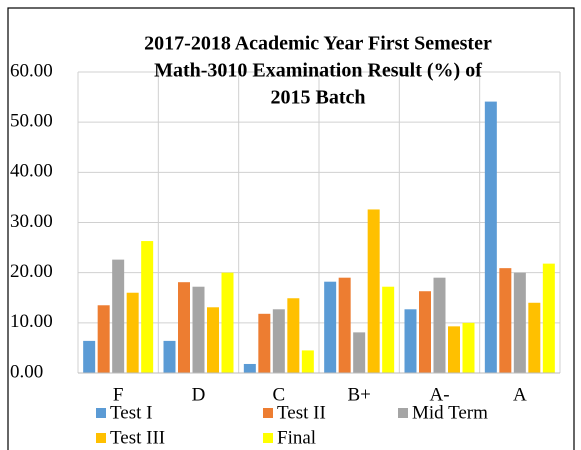 The image size is (581, 450). Describe the element at coordinates (520, 394) in the screenshot. I see `x-tick-label: A` at that location.